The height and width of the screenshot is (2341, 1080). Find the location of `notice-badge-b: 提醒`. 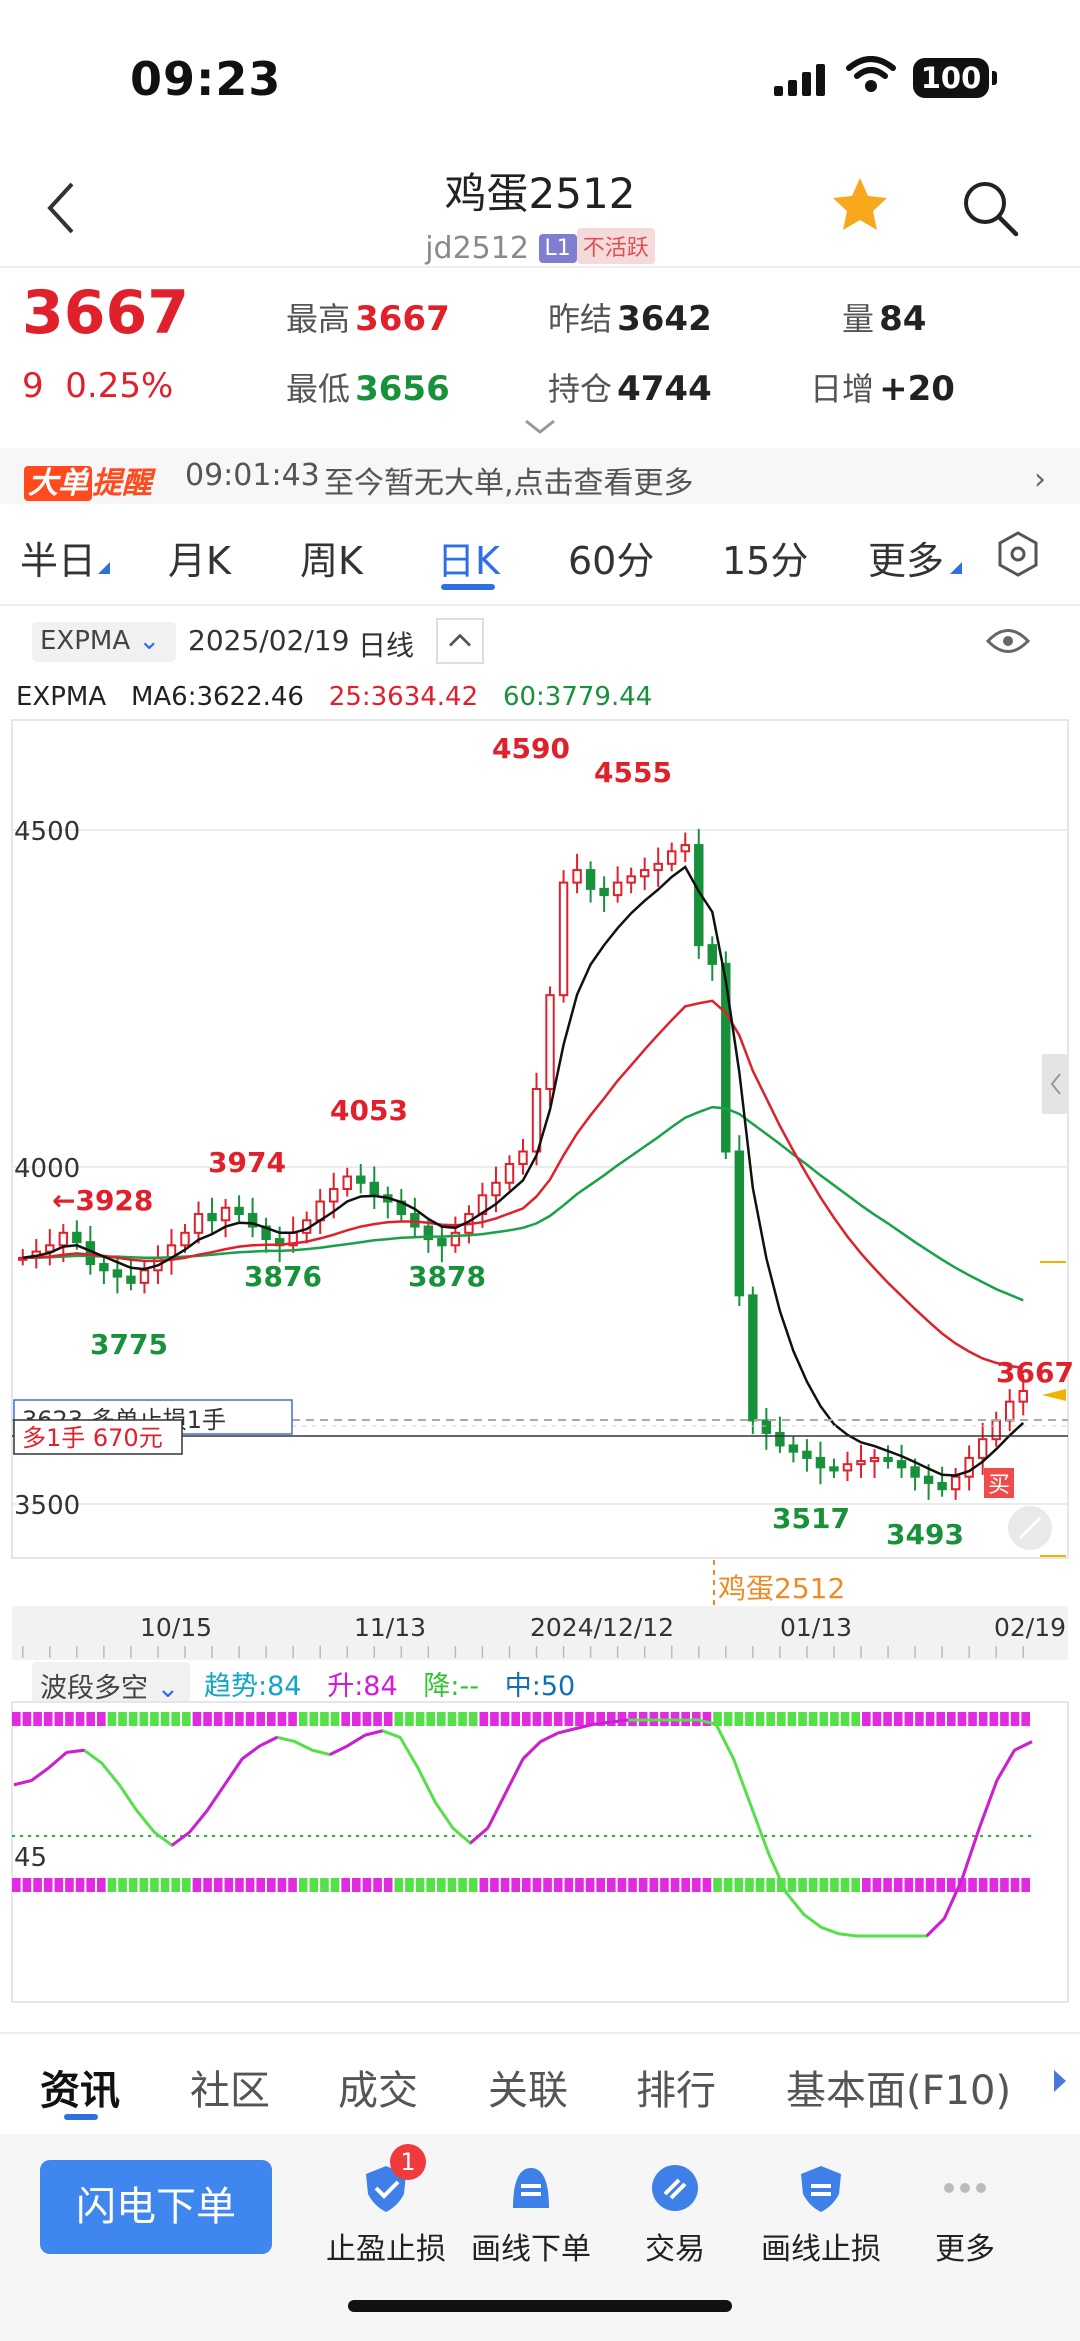

notice-badge-b: 提醒 is located at coordinates (122, 483).